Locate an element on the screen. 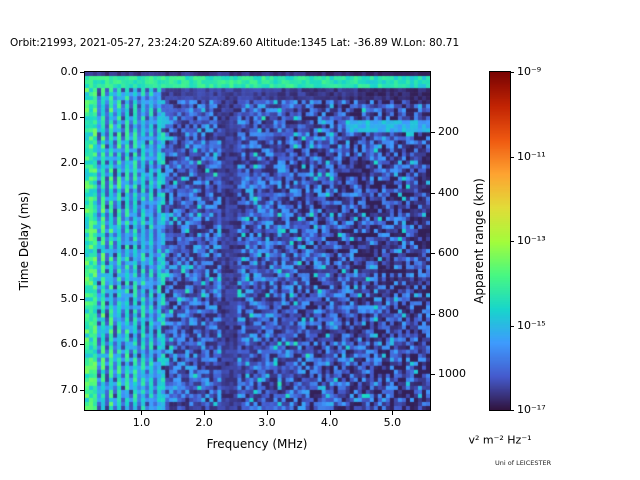  y-tick-label: 0.0 is located at coordinates (69, 71).